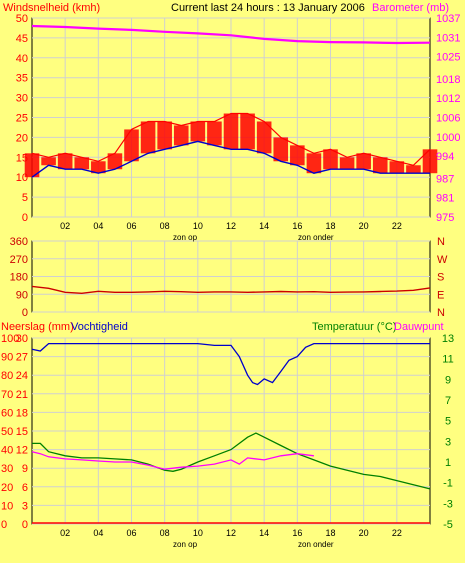 The image size is (465, 563). I want to click on wind-tick-label: 30, so click(22, 99).